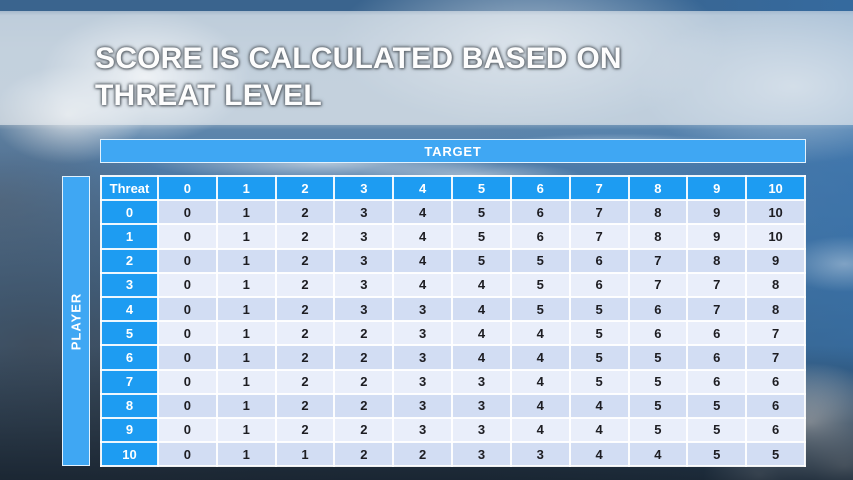  What do you see at coordinates (129, 454) in the screenshot?
I see `player-row-header-10: 10` at bounding box center [129, 454].